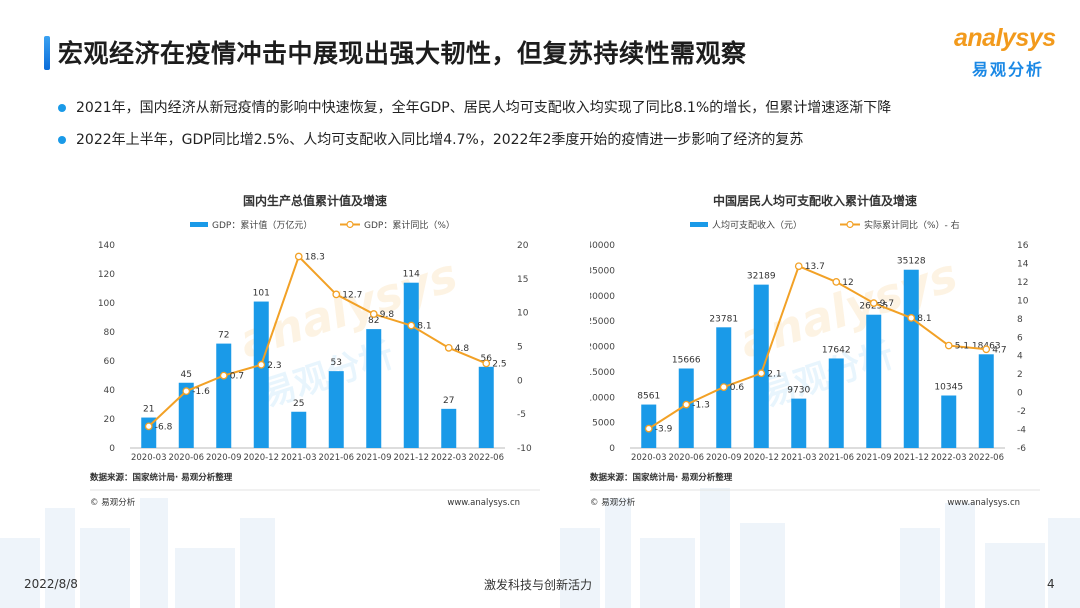 The width and height of the screenshot is (1080, 608). Describe the element at coordinates (1005, 38) in the screenshot. I see `logo-wordmark: analysys` at that location.